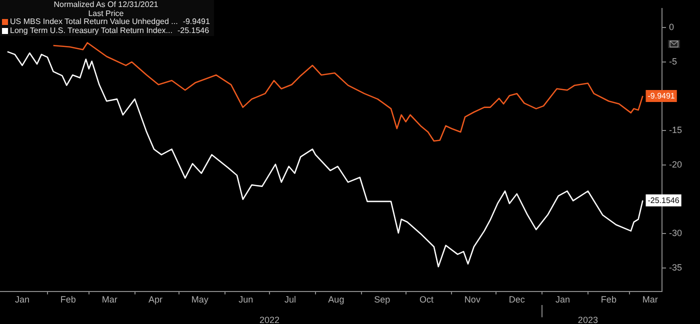 The height and width of the screenshot is (324, 700). I want to click on x-tick-label: Dec, so click(517, 299).